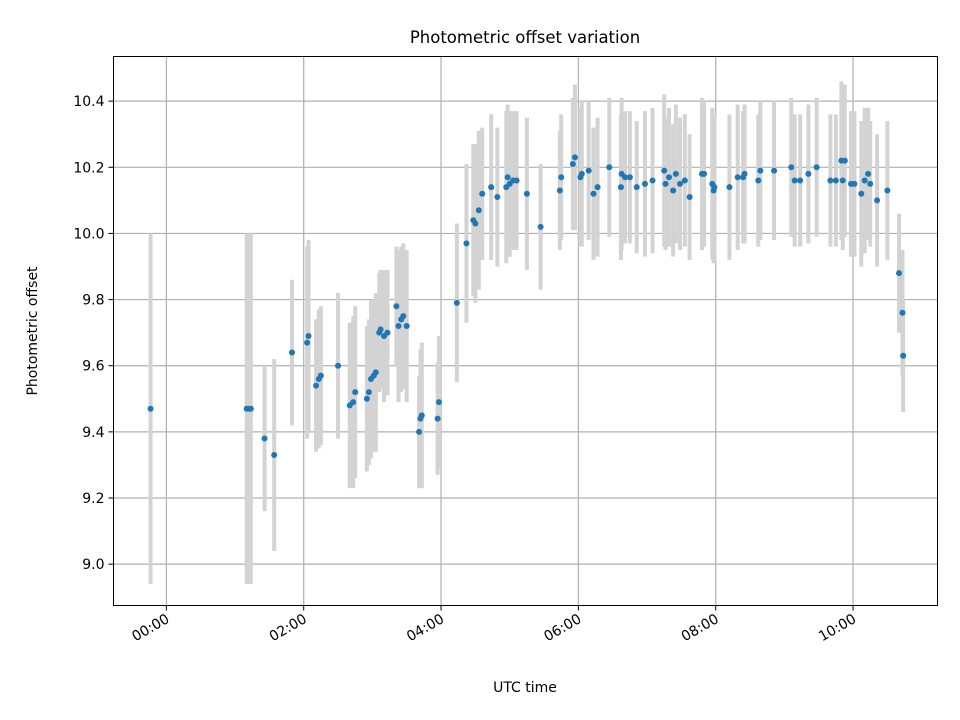 The width and height of the screenshot is (960, 720). What do you see at coordinates (525, 688) in the screenshot?
I see `x-axis-label: UTC time` at bounding box center [525, 688].